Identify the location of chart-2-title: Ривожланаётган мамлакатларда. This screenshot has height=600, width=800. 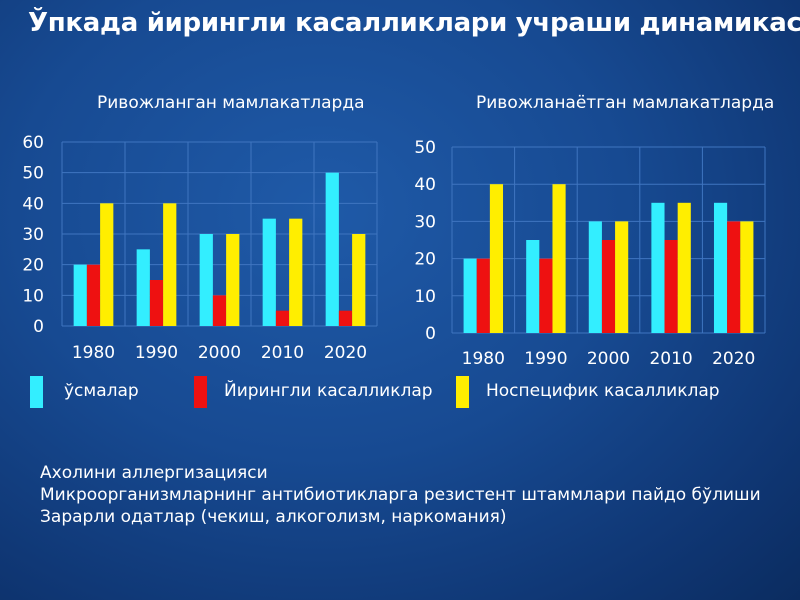
(625, 103).